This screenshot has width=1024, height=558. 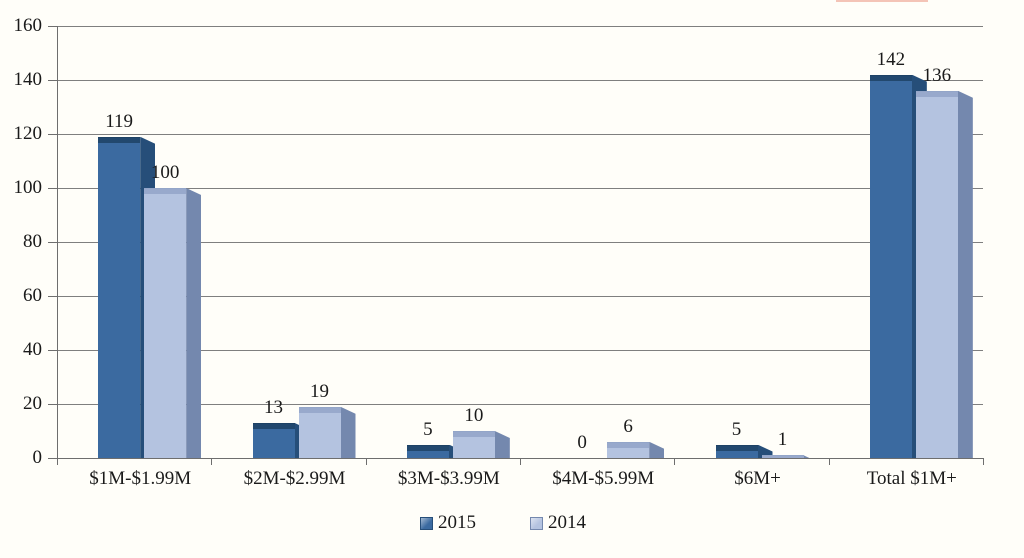 What do you see at coordinates (882, 1) in the screenshot?
I see `top-right-red-line-artifact` at bounding box center [882, 1].